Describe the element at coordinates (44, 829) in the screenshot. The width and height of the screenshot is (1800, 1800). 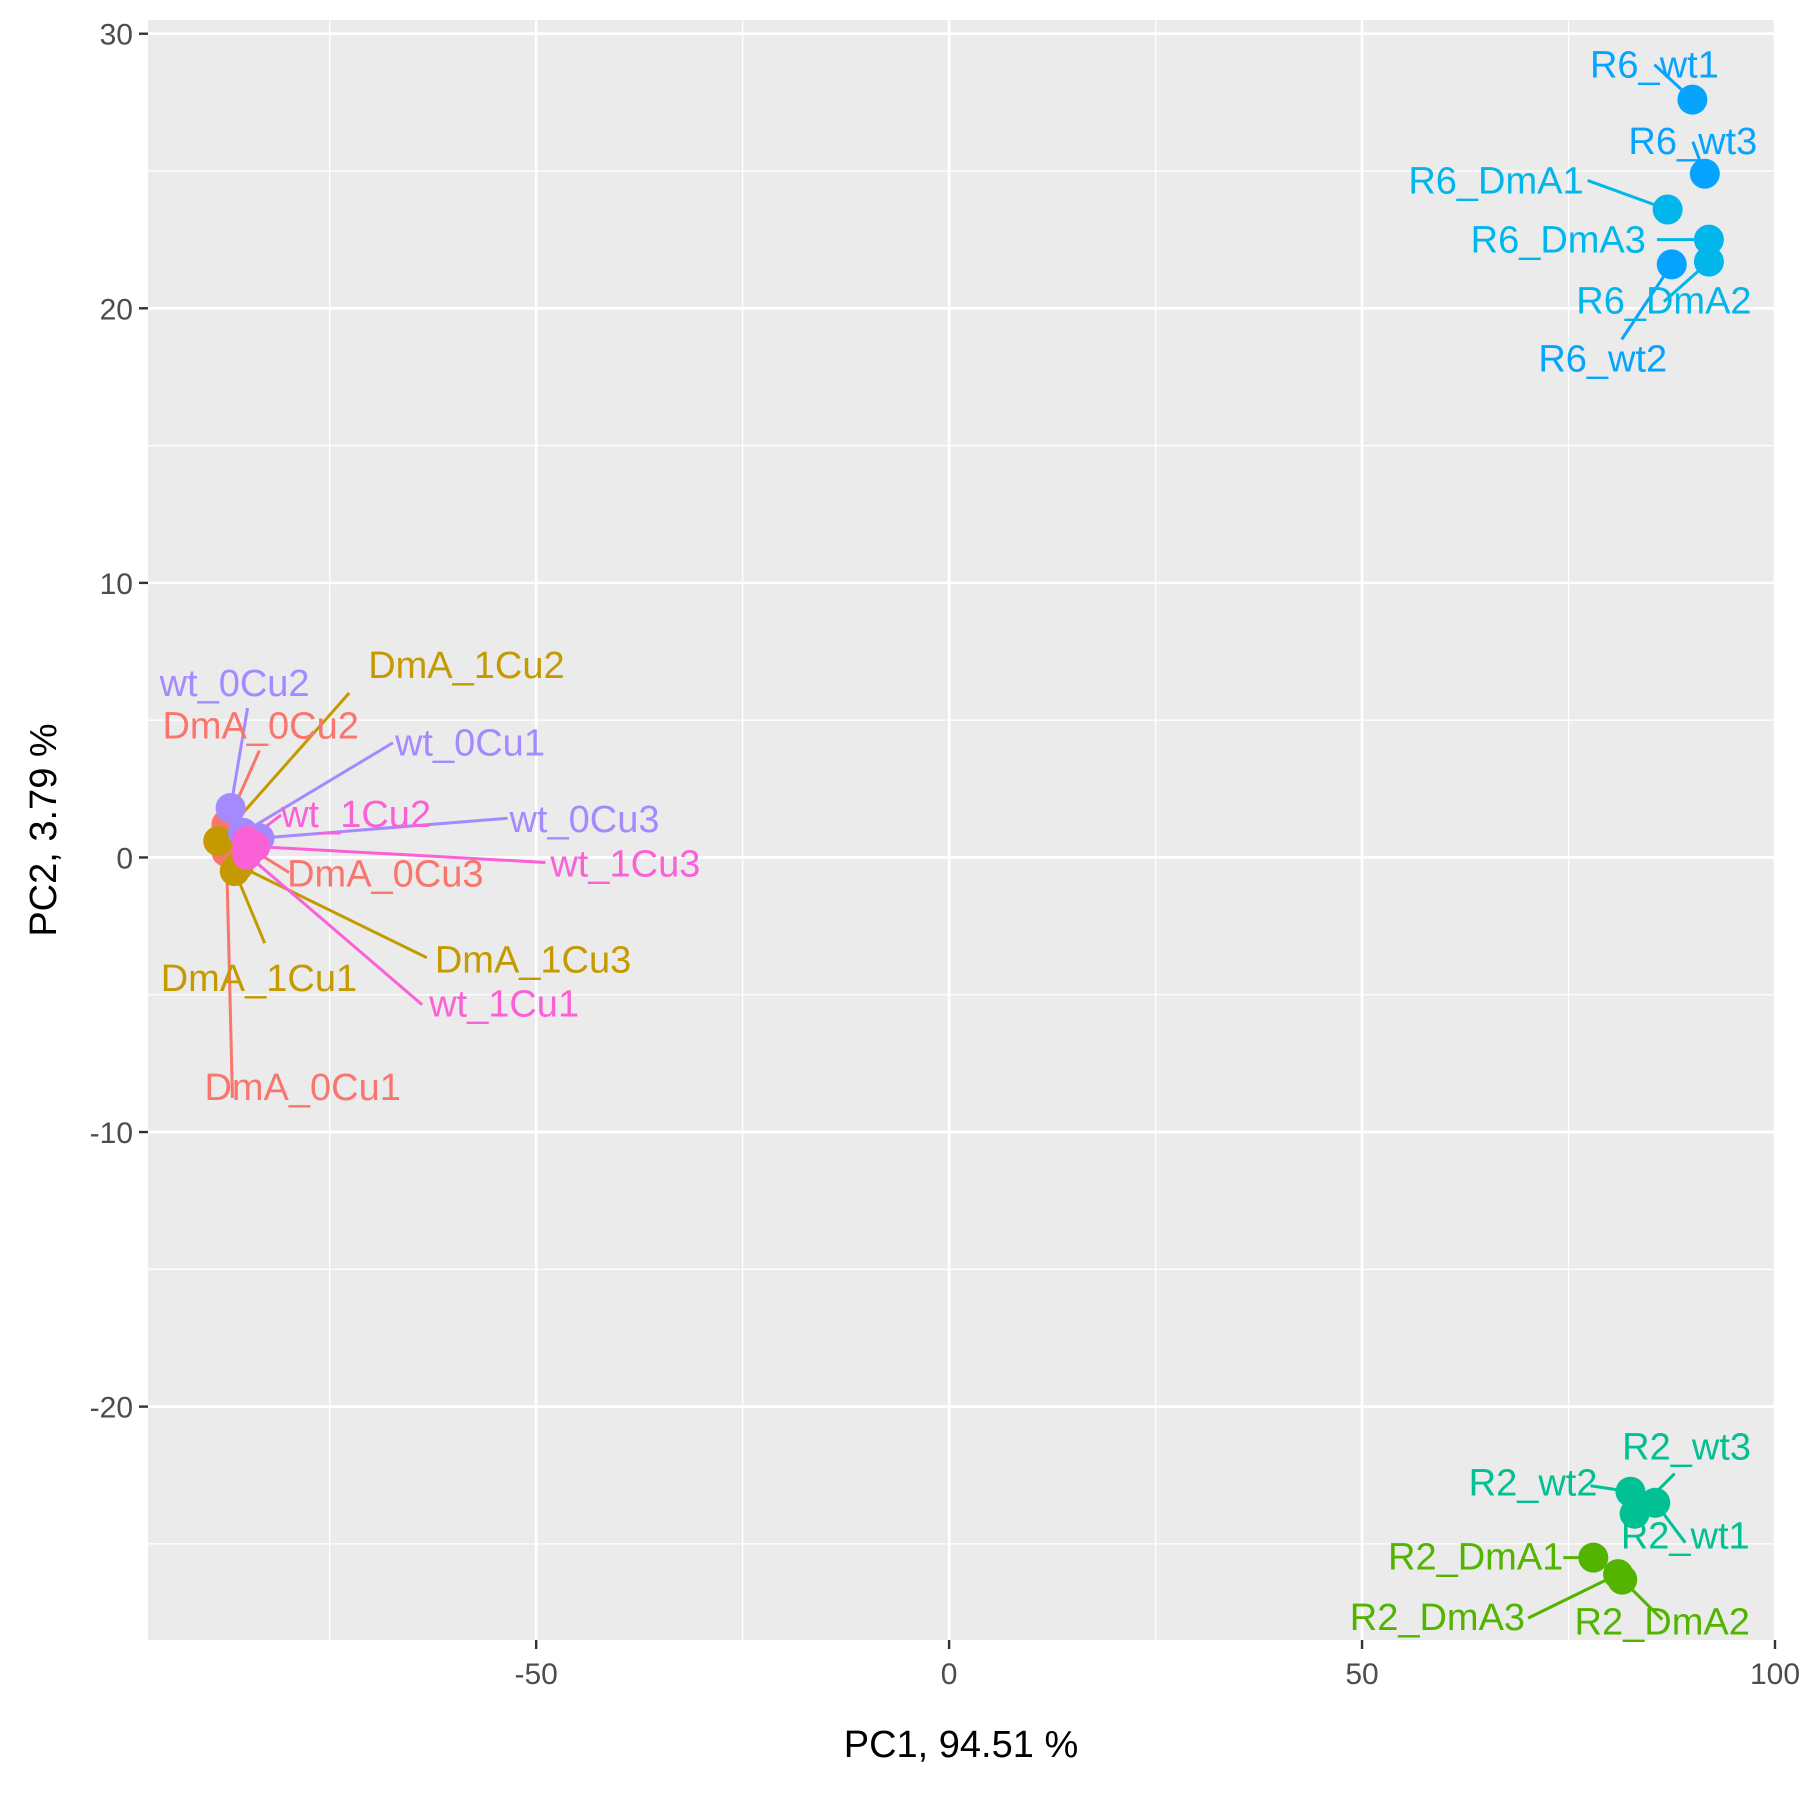
I see `y-axis-title: PC2, 3.79 %` at that location.